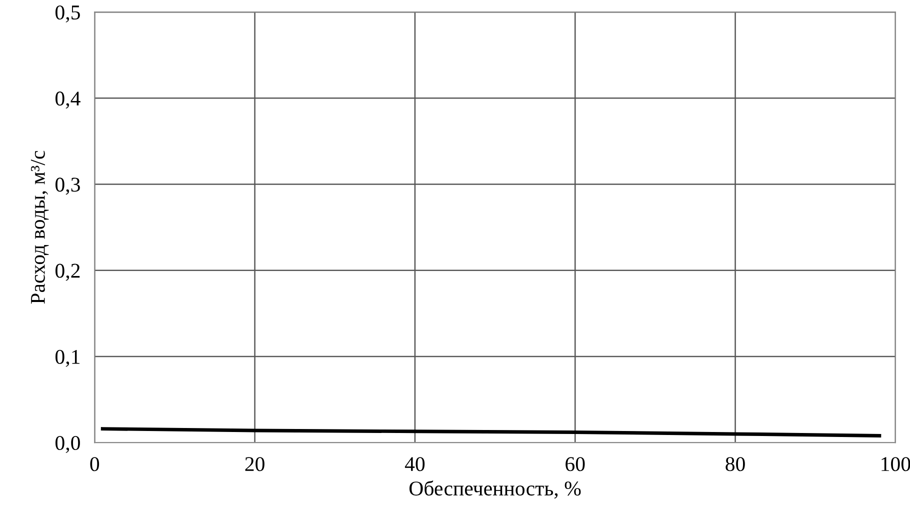  Describe the element at coordinates (495, 489) in the screenshot. I see `x-axis-title: Обеспеченность, %` at that location.